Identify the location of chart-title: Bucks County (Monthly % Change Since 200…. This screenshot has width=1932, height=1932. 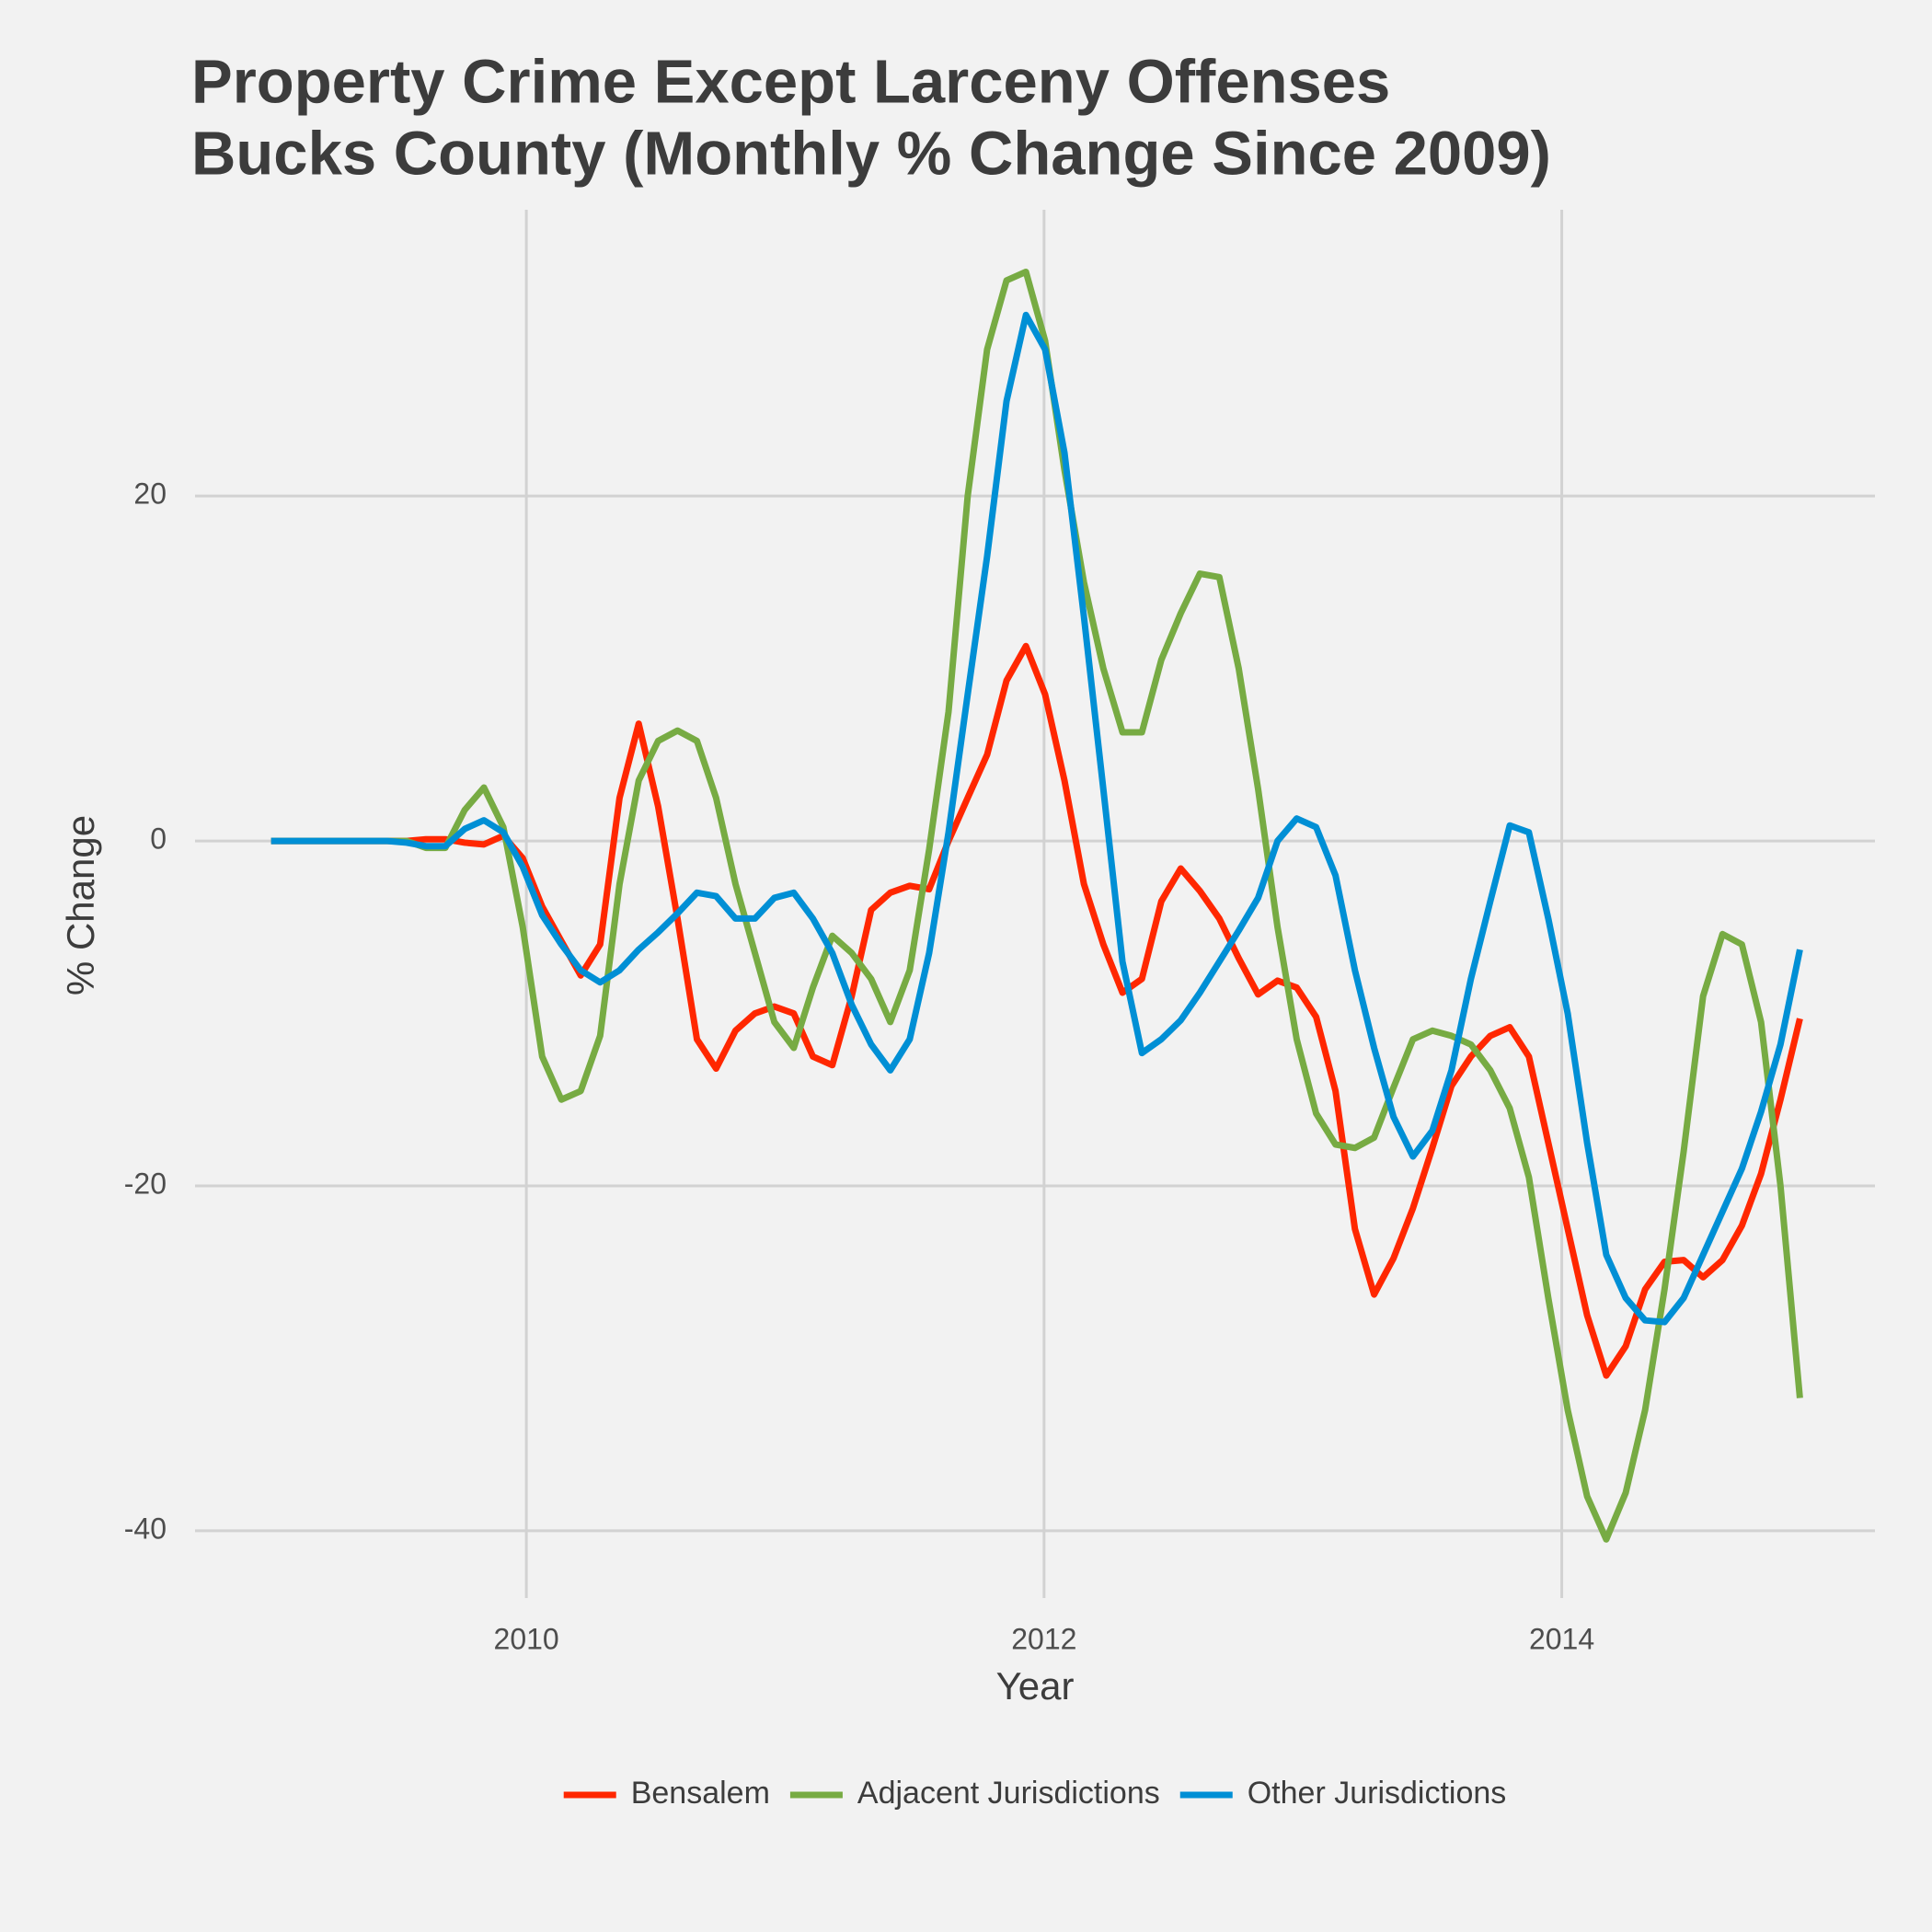
(871, 154).